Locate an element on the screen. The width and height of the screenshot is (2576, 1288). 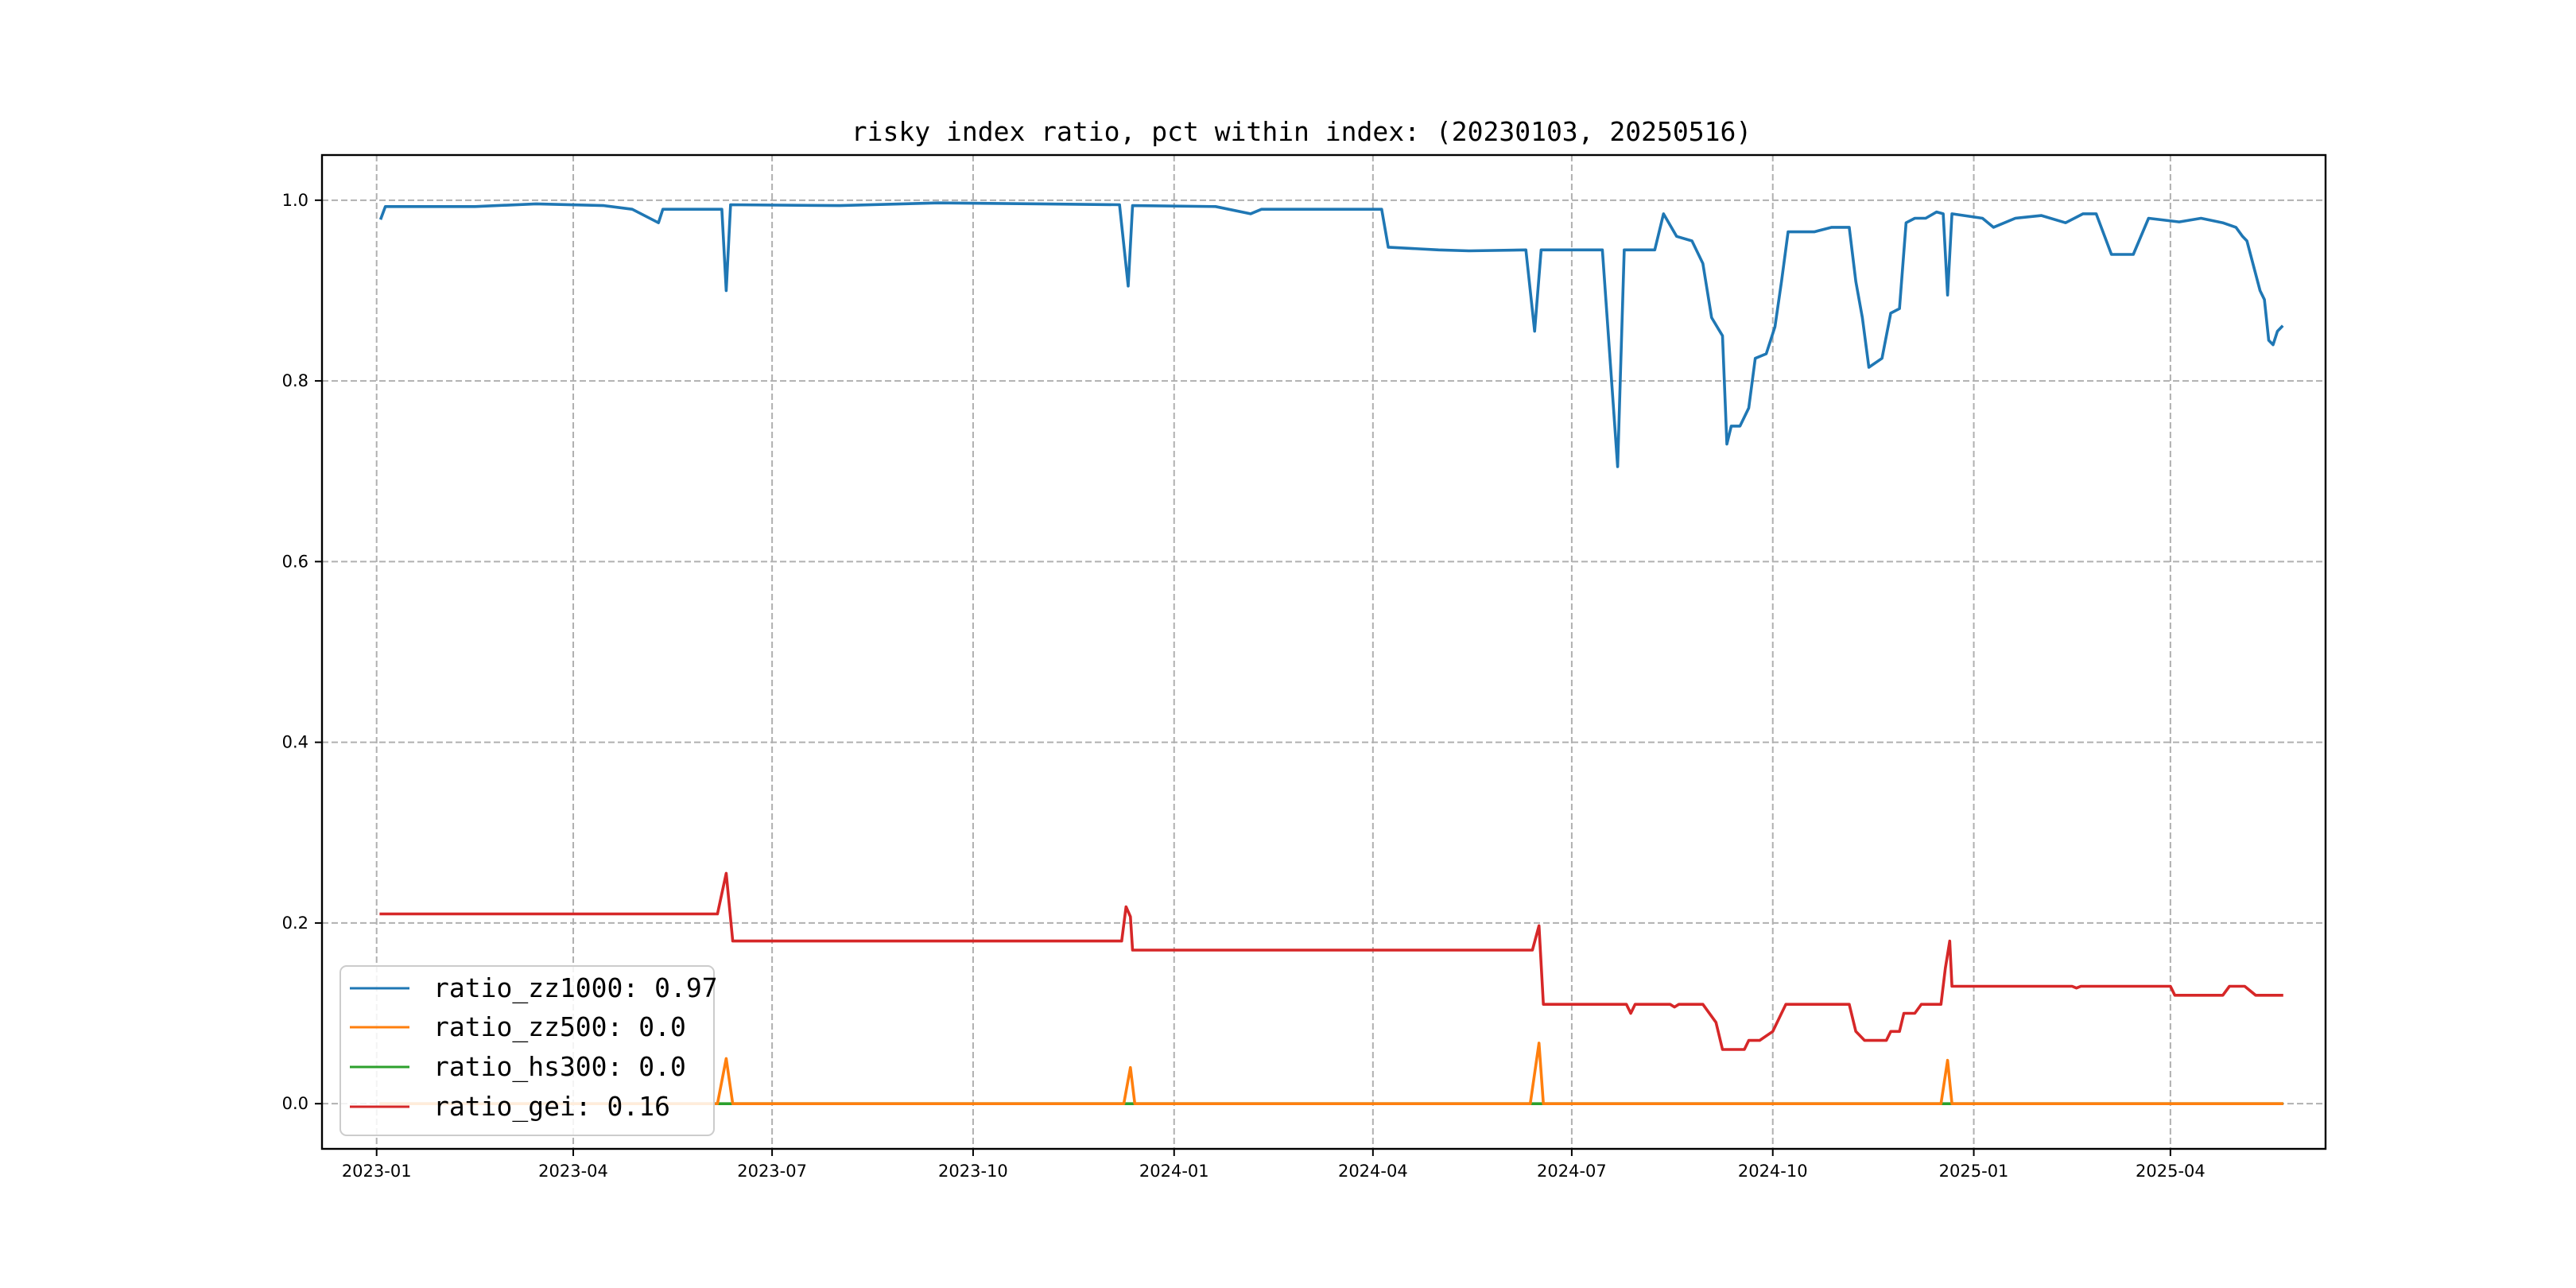
x-tick-label: 2023-01 is located at coordinates (377, 1171).